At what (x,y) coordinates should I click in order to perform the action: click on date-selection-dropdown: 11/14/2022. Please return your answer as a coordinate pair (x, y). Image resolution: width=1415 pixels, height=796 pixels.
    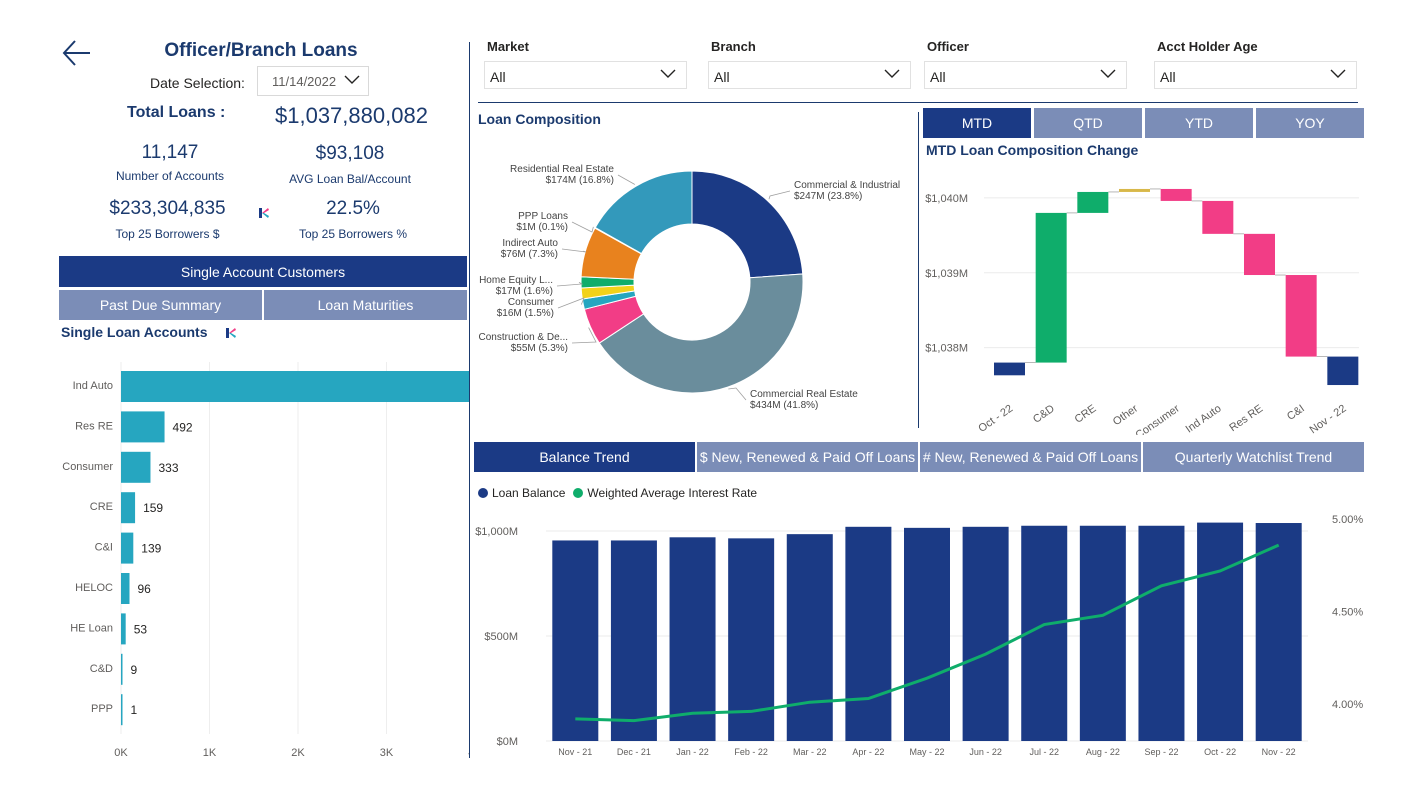
    Looking at the image, I should click on (313, 81).